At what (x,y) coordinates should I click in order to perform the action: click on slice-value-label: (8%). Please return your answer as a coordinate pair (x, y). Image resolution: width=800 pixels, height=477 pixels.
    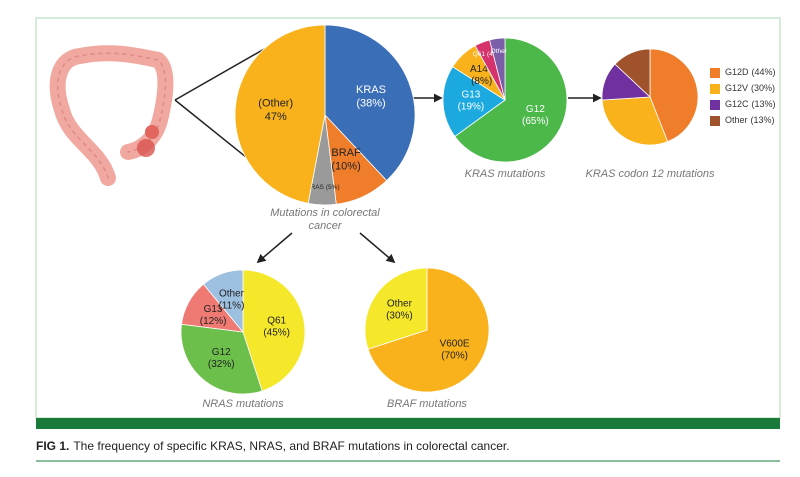
    Looking at the image, I should click on (481, 81).